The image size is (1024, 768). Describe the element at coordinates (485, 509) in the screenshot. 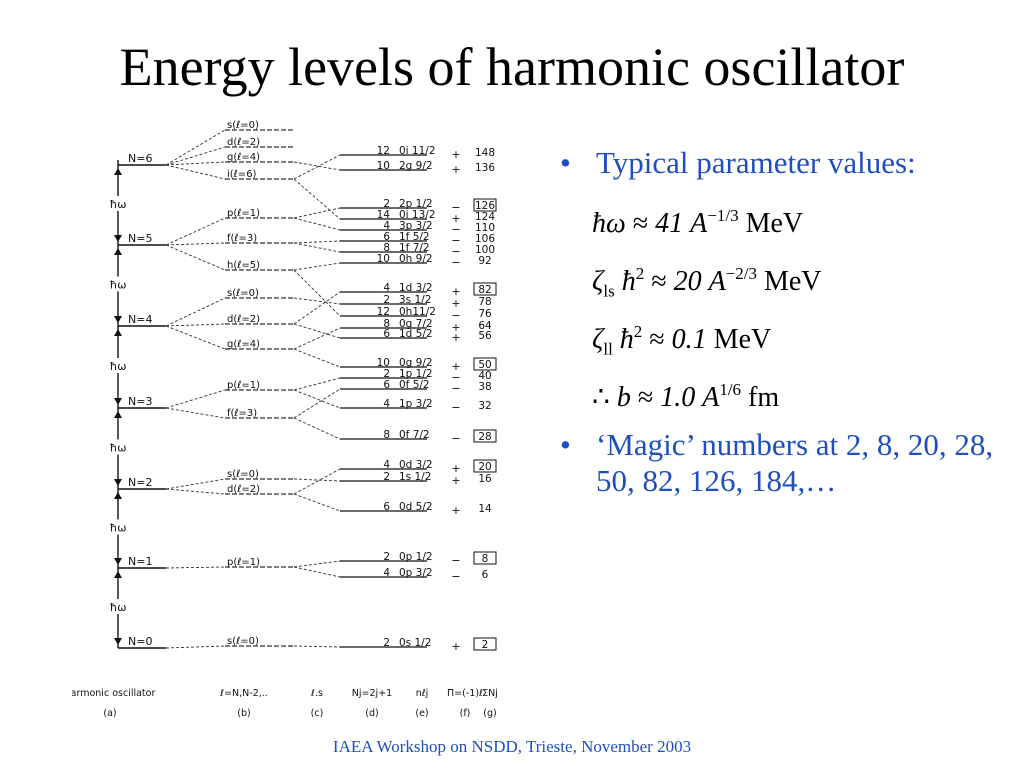

I see `level-cumulative-count: 14` at that location.